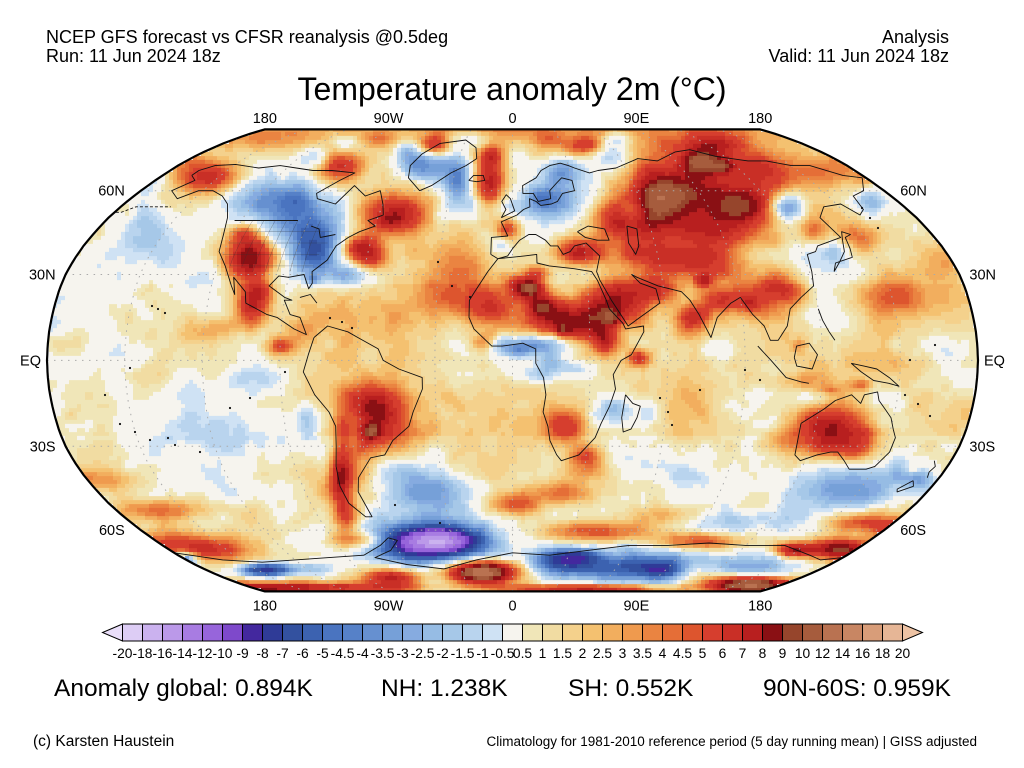 The width and height of the screenshot is (1024, 768). I want to click on svg-text: 3, so click(623, 653).